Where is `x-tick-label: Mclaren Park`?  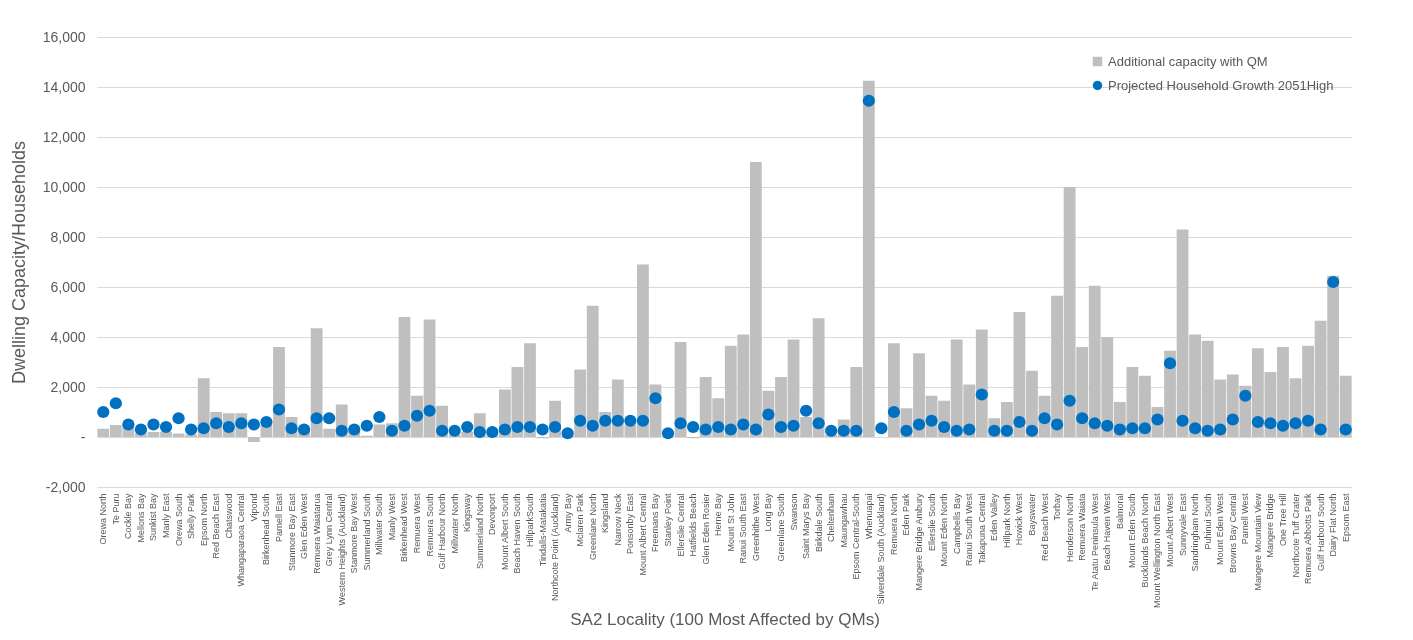 x-tick-label: Mclaren Park is located at coordinates (580, 520).